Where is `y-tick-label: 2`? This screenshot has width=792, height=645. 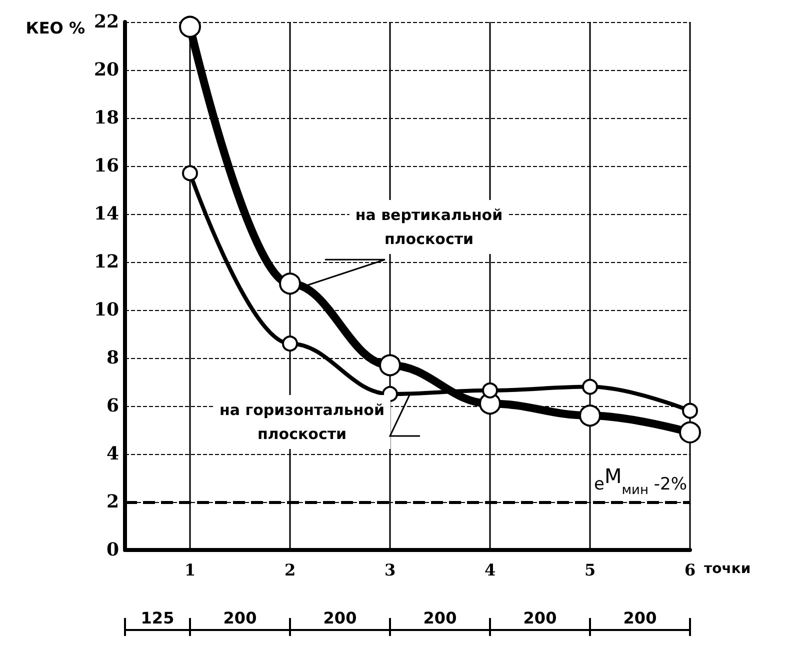
y-tick-label: 2 is located at coordinates (112, 502).